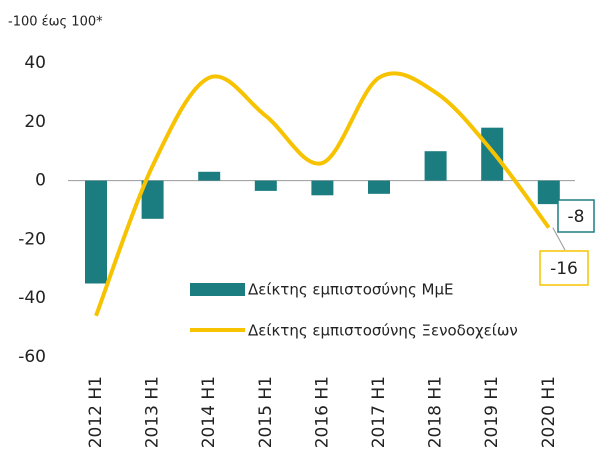  What do you see at coordinates (35, 63) in the screenshot?
I see `y-tick-label: 40` at bounding box center [35, 63].